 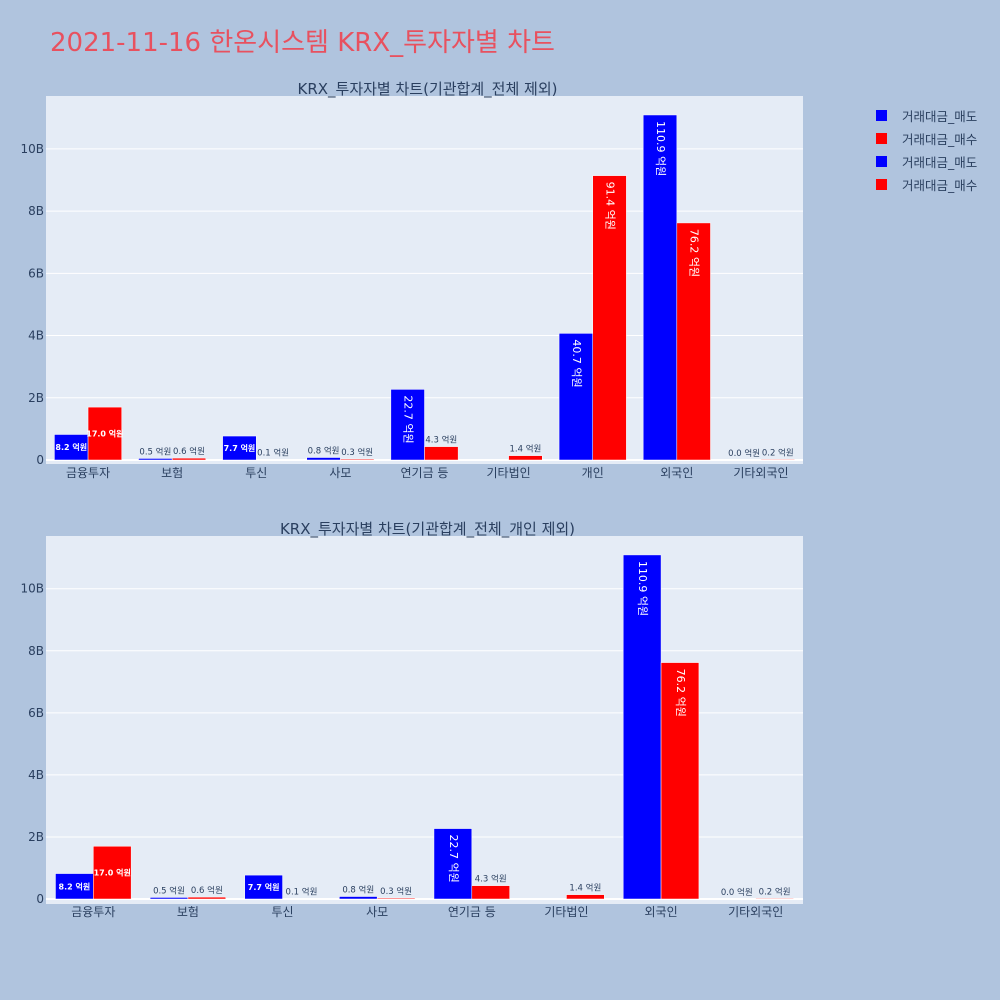 I want to click on chart-title: KRX_투자자별 차트(기관합계_전체_개인 제외), so click(x=427, y=529).